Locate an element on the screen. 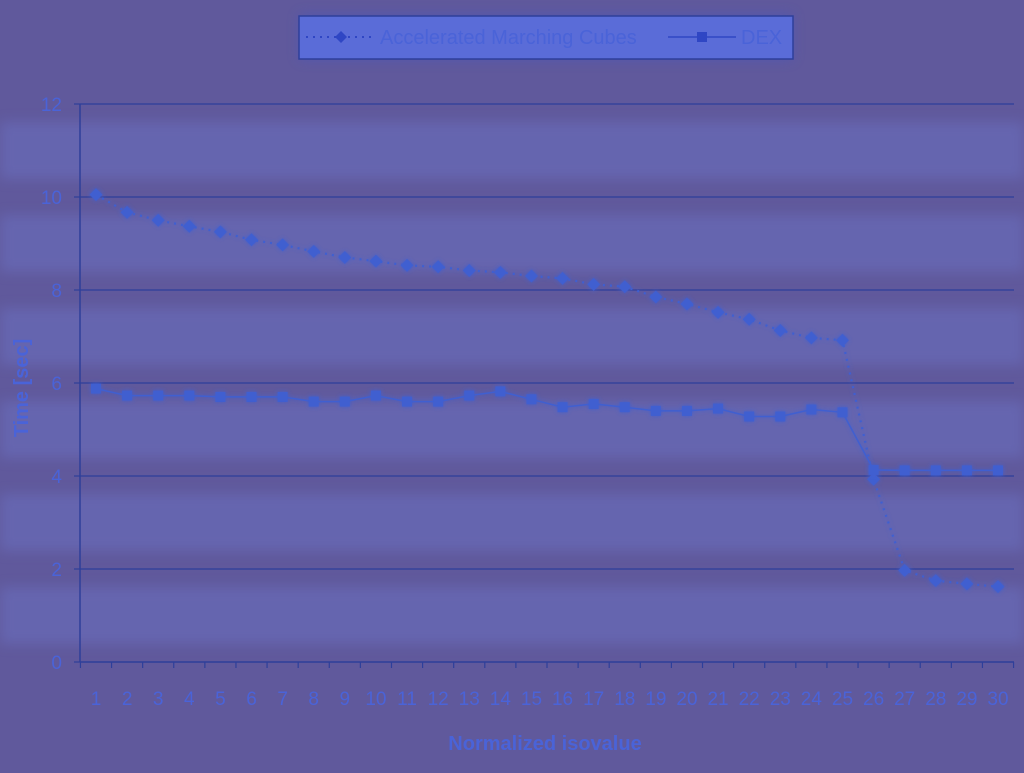 The image size is (1024, 773). square-marker-icon is located at coordinates (702, 37).